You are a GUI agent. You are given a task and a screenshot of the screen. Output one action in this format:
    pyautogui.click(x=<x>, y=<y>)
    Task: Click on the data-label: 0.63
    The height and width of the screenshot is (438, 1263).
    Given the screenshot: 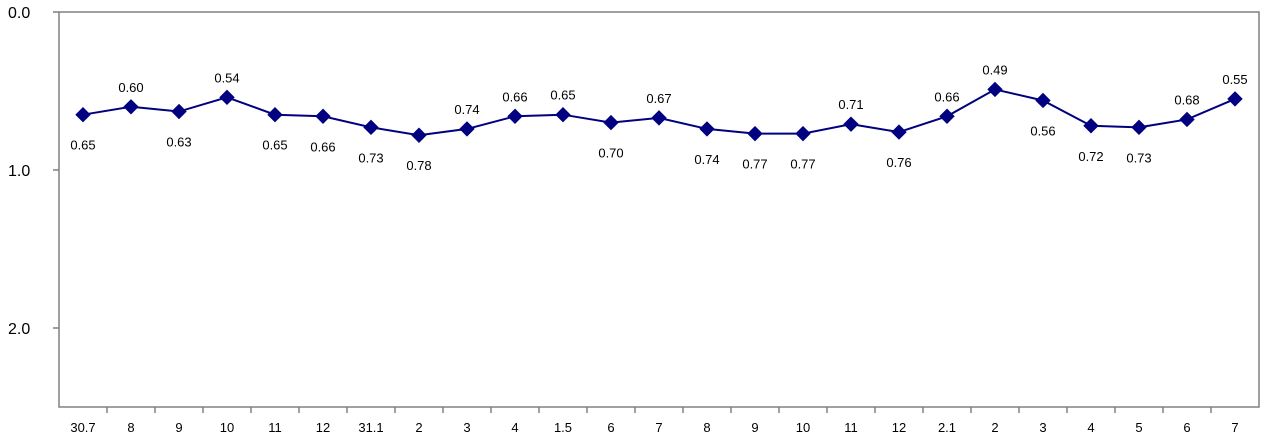 What is the action you would take?
    pyautogui.click(x=178, y=142)
    